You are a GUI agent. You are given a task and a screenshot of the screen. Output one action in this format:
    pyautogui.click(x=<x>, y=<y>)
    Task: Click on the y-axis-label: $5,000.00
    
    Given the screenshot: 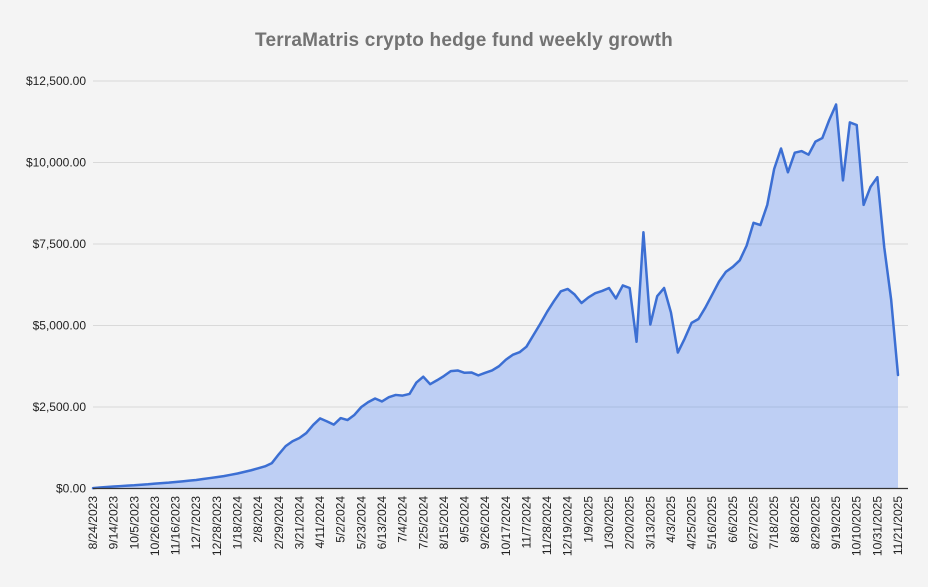 What is the action you would take?
    pyautogui.click(x=60, y=326)
    